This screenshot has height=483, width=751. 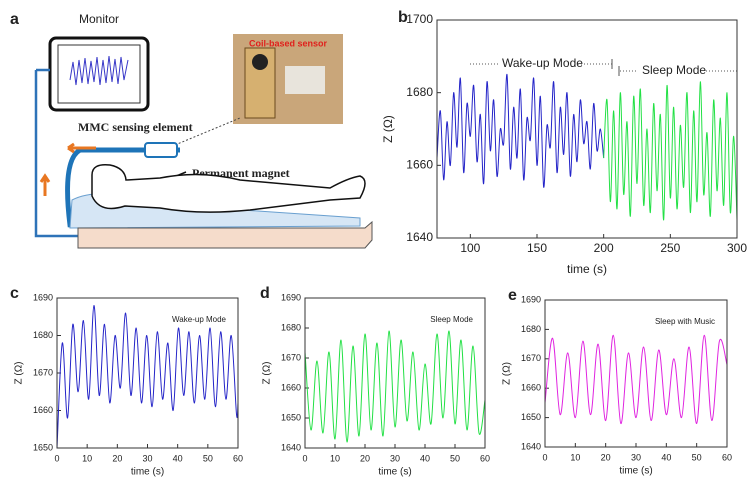 I want to click on panel-label: a, so click(x=14, y=19).